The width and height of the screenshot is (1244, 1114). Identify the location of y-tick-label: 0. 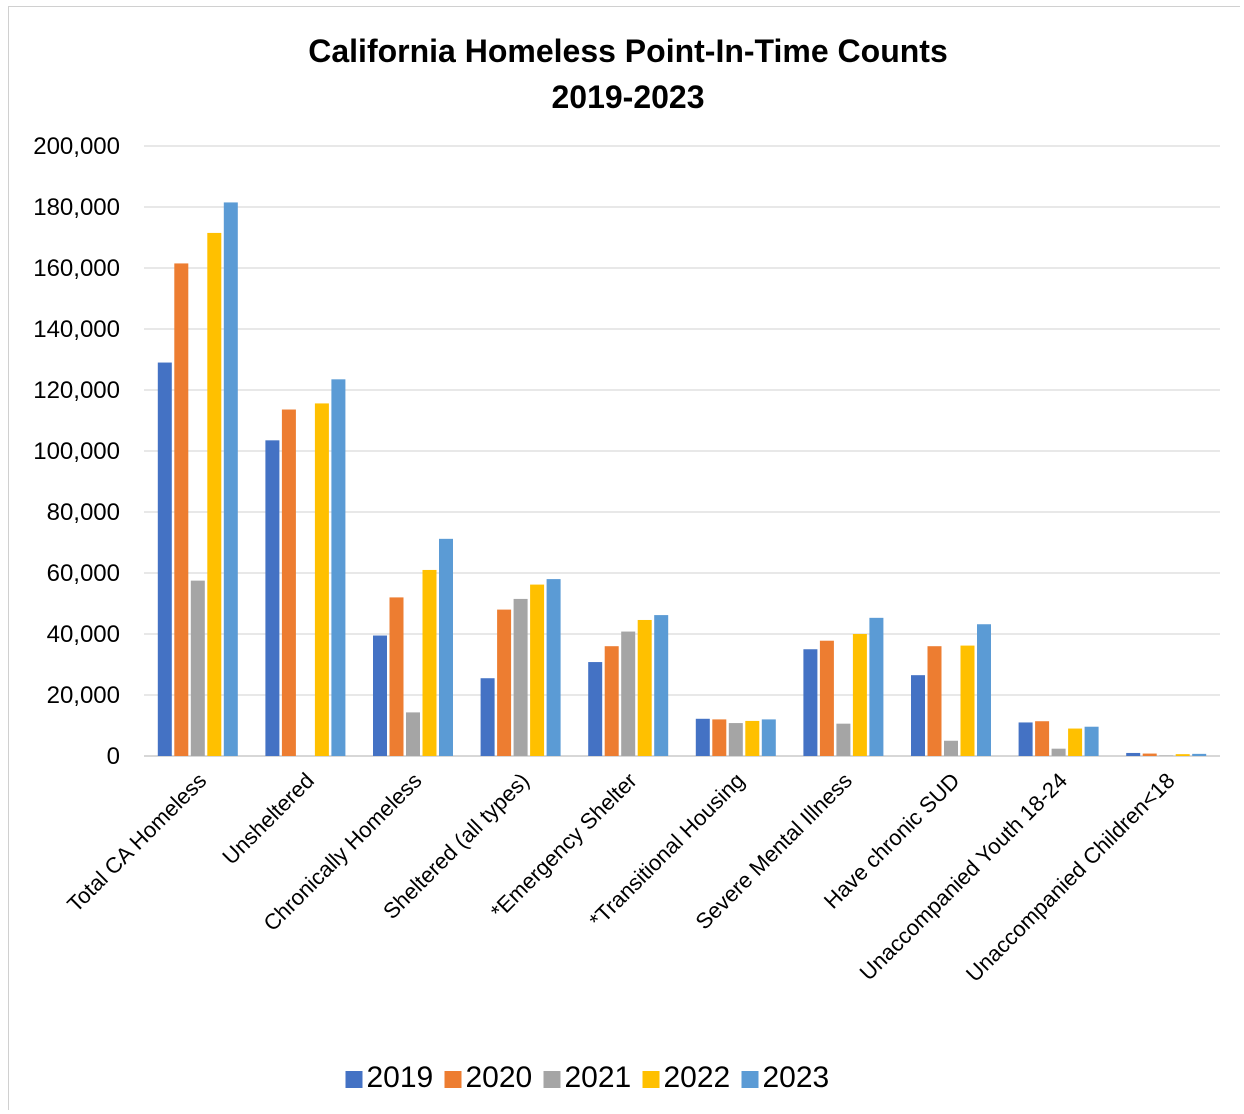
(113, 756).